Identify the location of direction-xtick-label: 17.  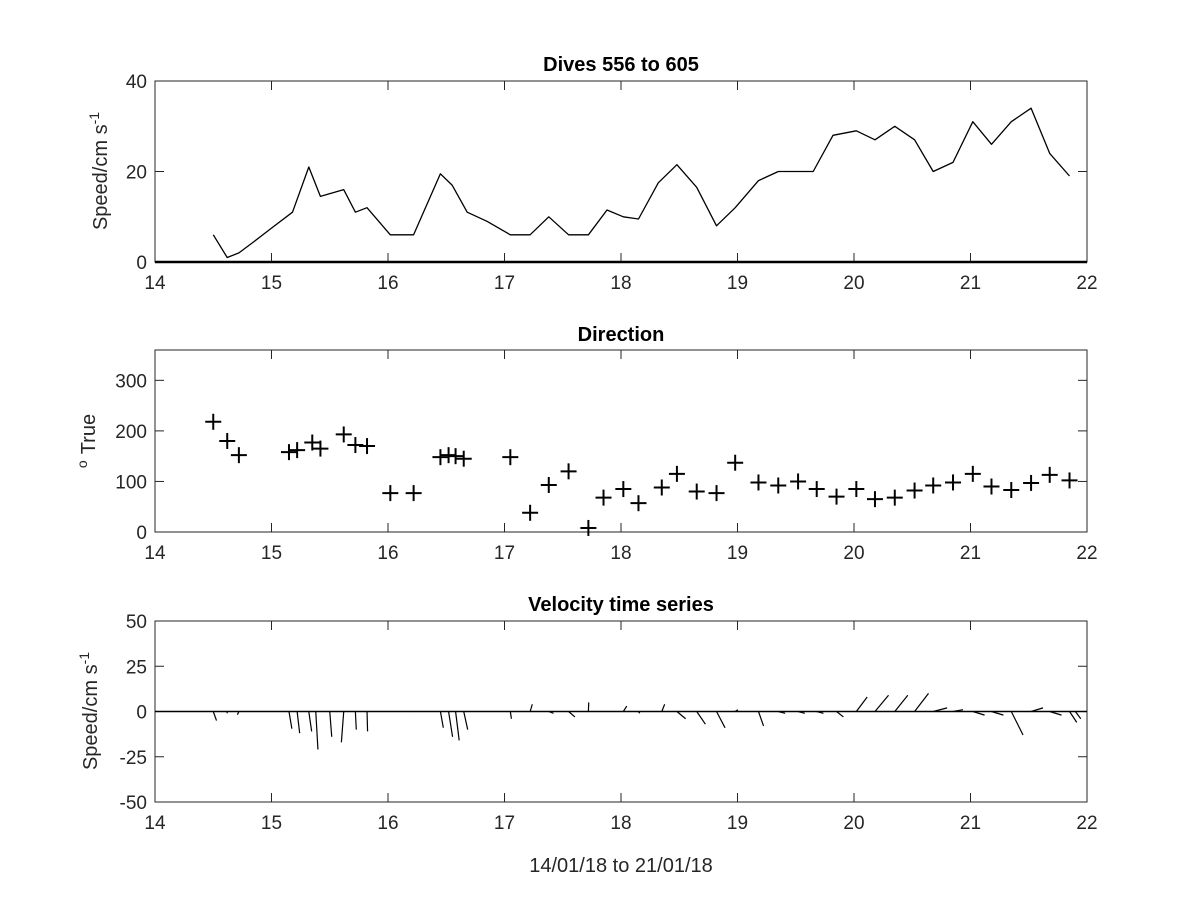
(504, 553).